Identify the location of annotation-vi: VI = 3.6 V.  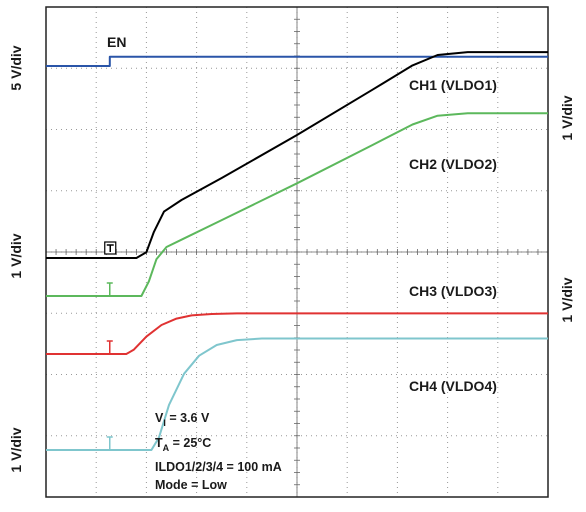
(182, 419).